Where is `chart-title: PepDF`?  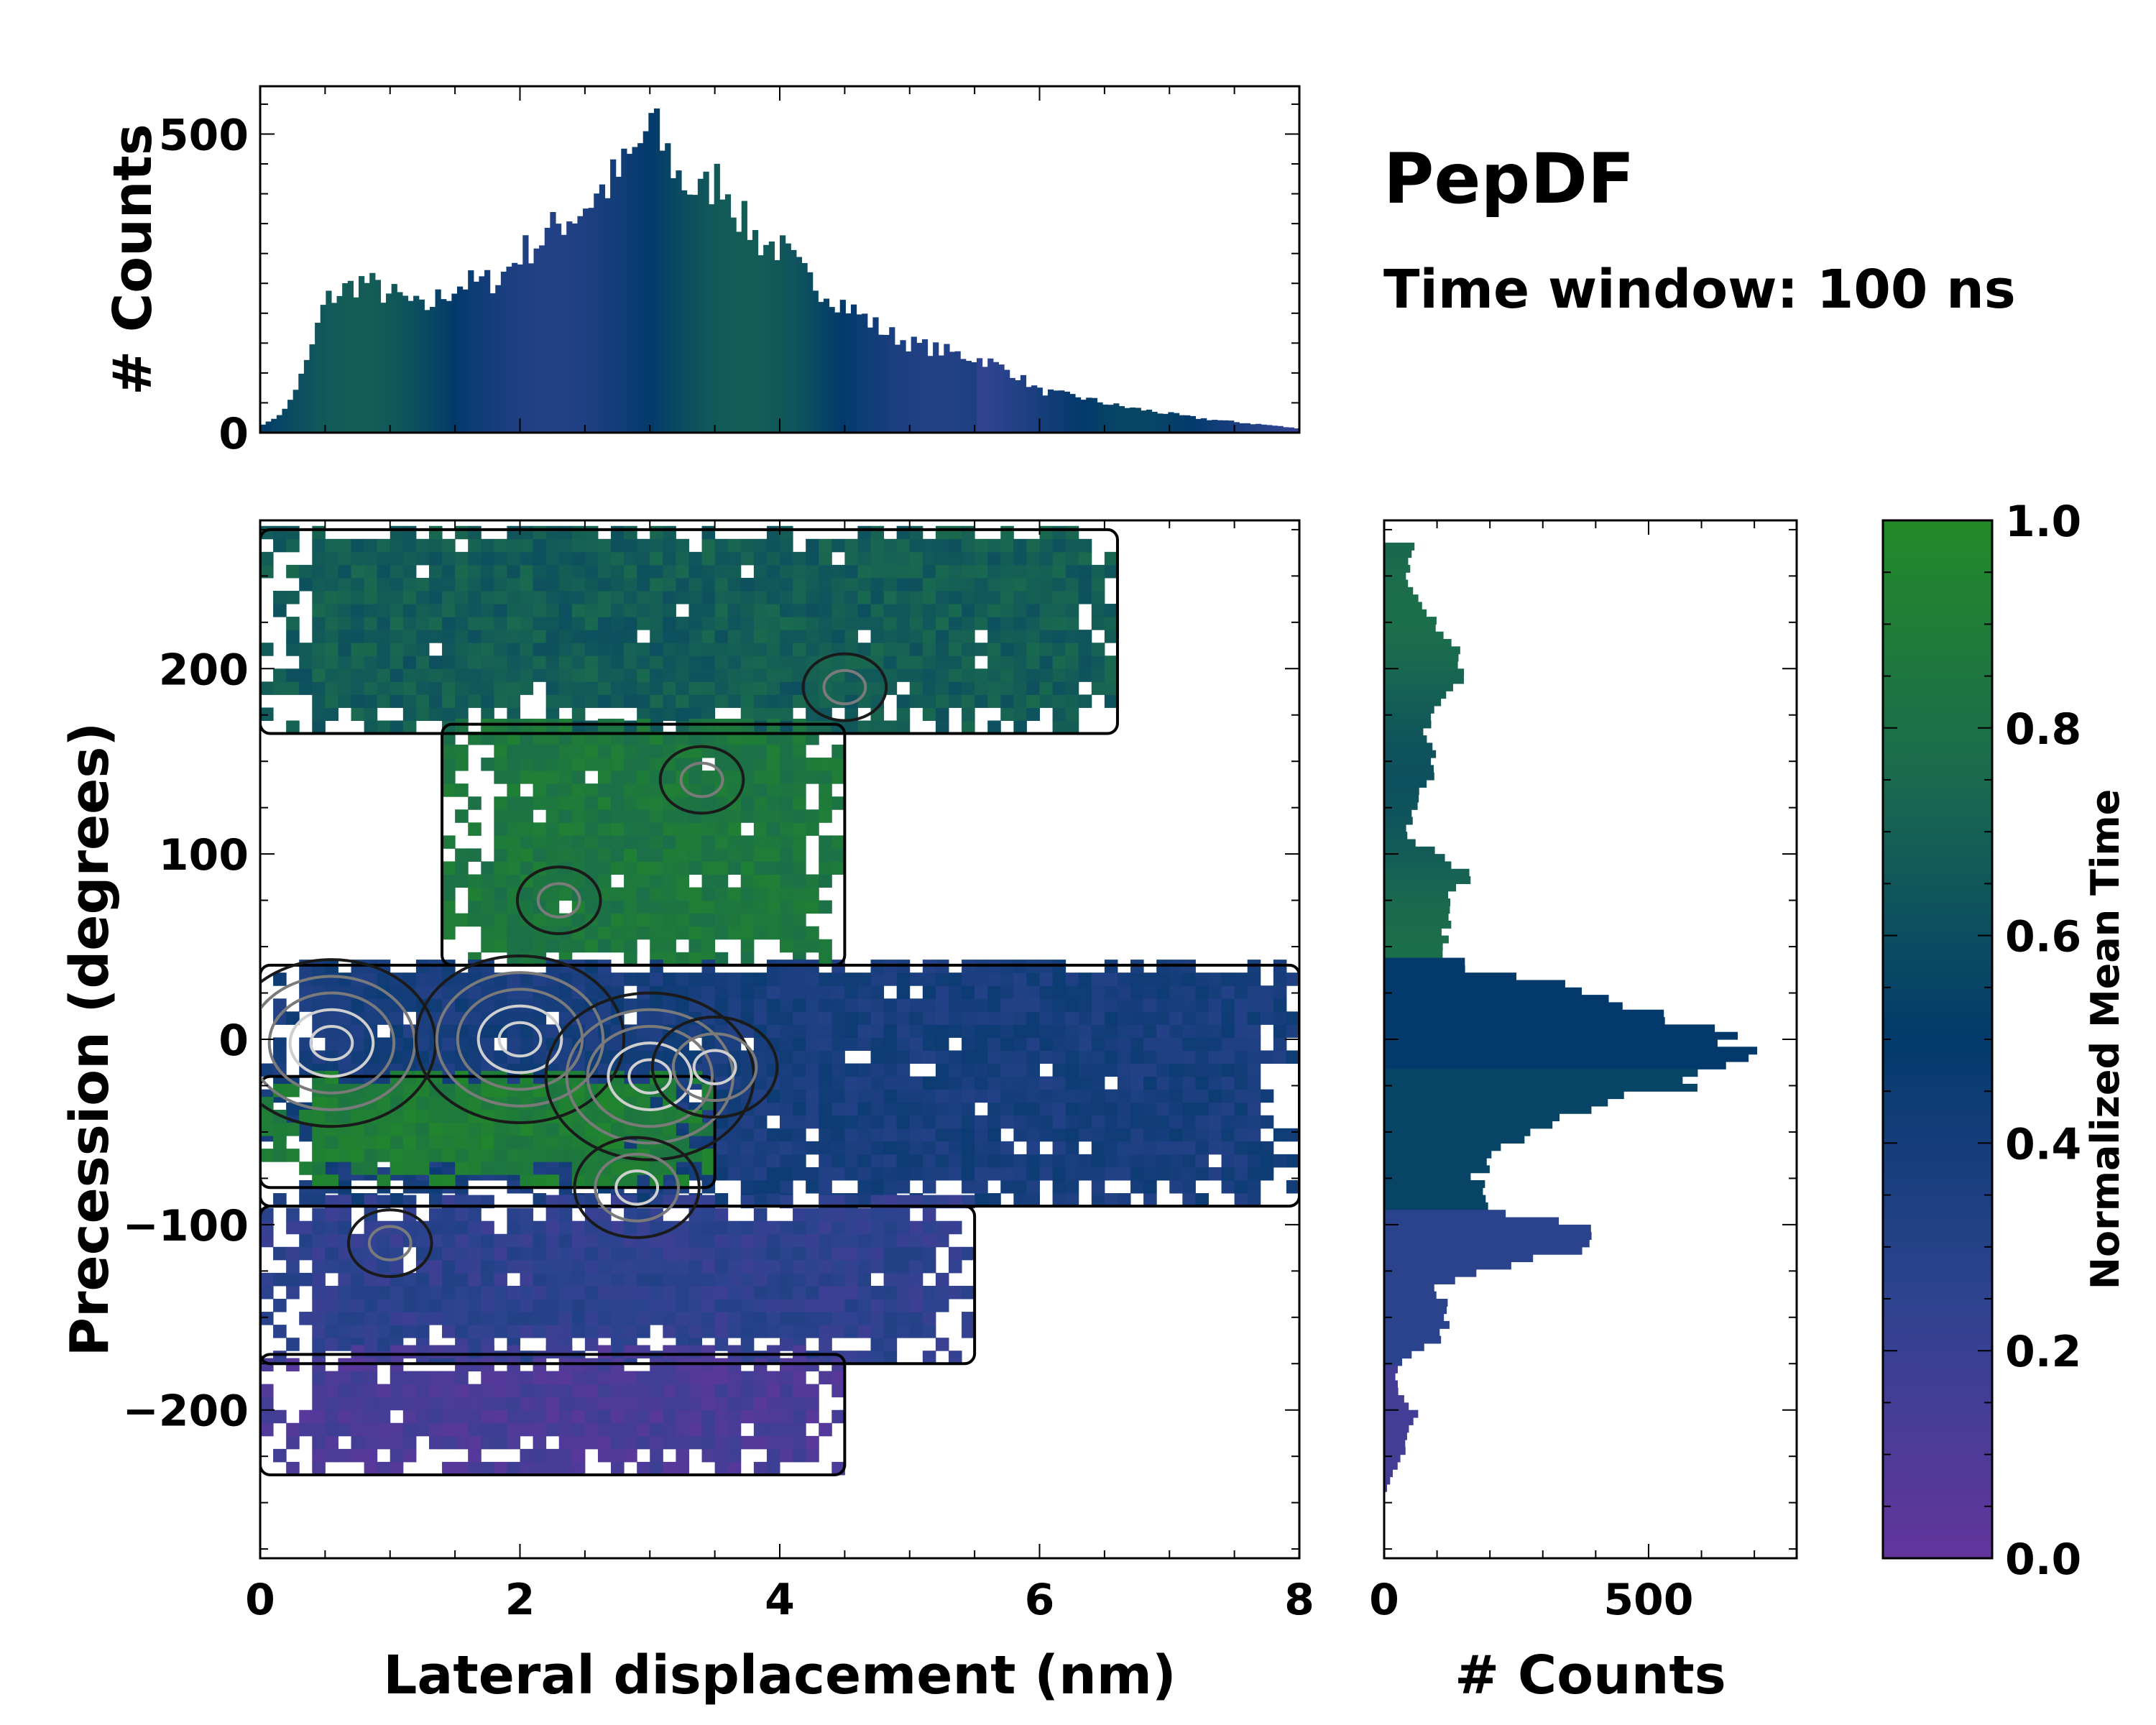
chart-title: PepDF is located at coordinates (1508, 179).